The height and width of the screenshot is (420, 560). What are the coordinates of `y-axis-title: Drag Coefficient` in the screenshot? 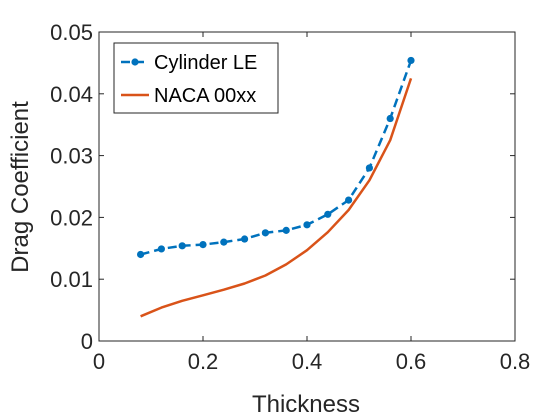 It's located at (20, 187).